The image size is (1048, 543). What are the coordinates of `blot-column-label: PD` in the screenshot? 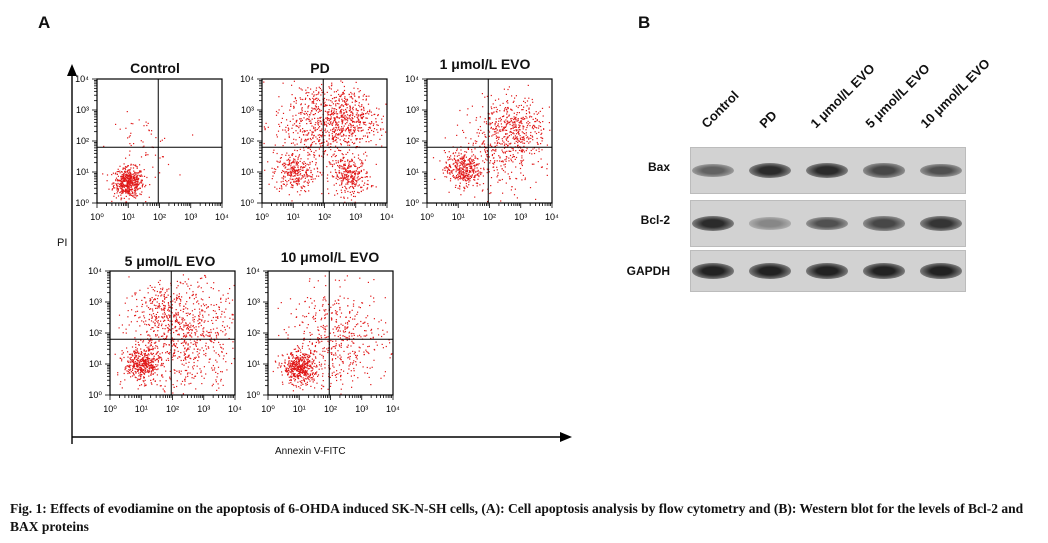 It's located at (768, 119).